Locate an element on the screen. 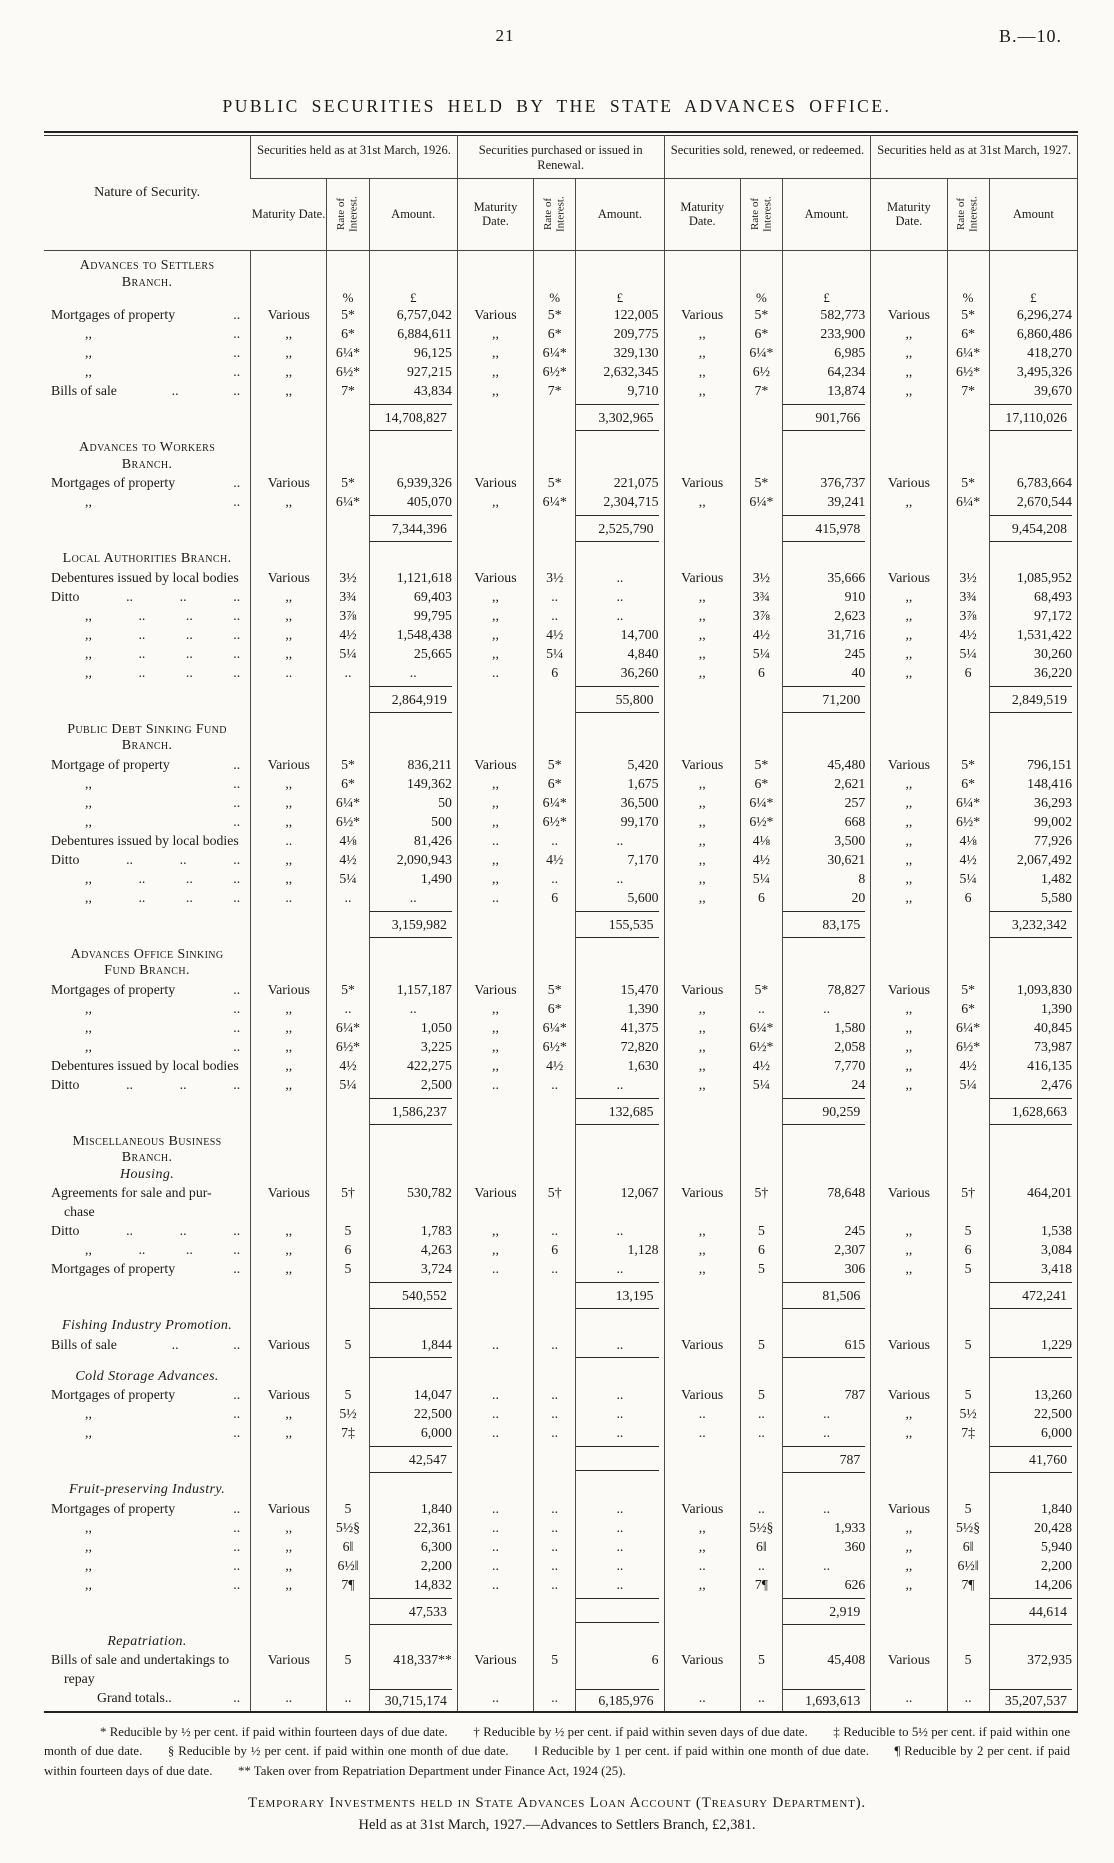 This screenshot has height=1863, width=1114. amount-cell: 22,500 is located at coordinates (413, 1413).